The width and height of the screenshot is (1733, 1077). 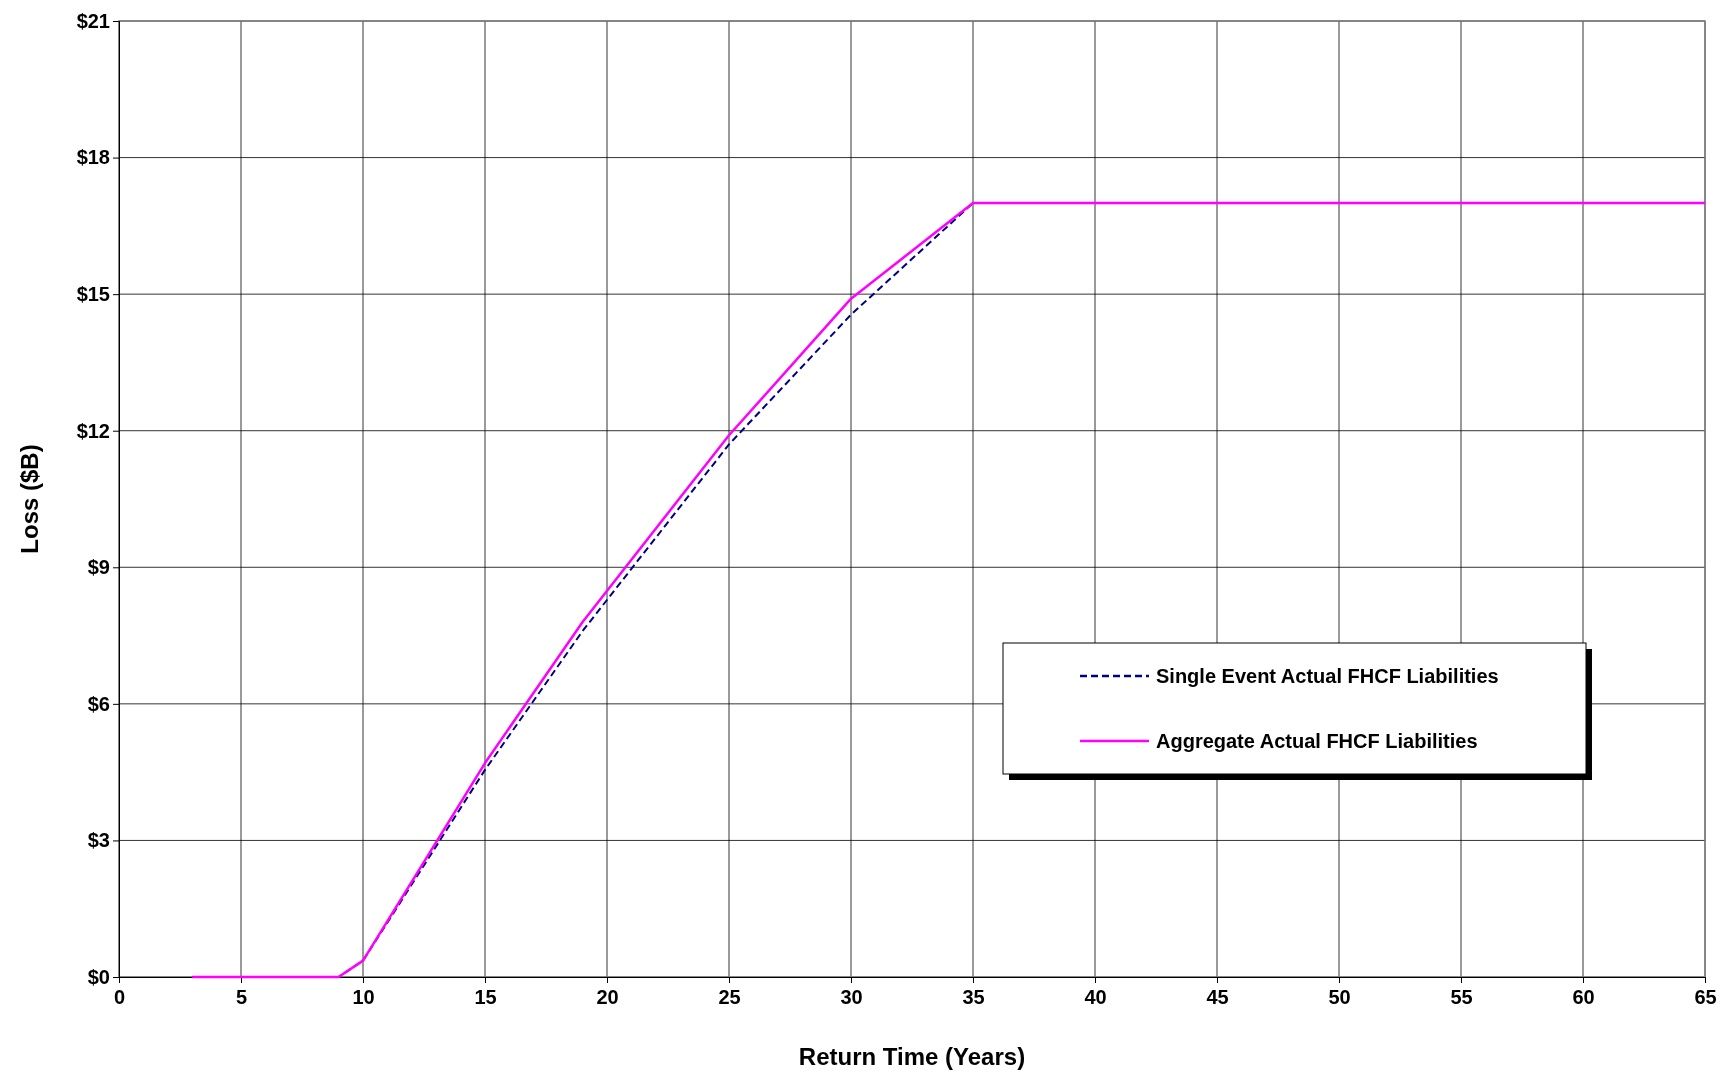 What do you see at coordinates (1327, 676) in the screenshot?
I see `legend-label: Single Event Actual FHCF Liabilities` at bounding box center [1327, 676].